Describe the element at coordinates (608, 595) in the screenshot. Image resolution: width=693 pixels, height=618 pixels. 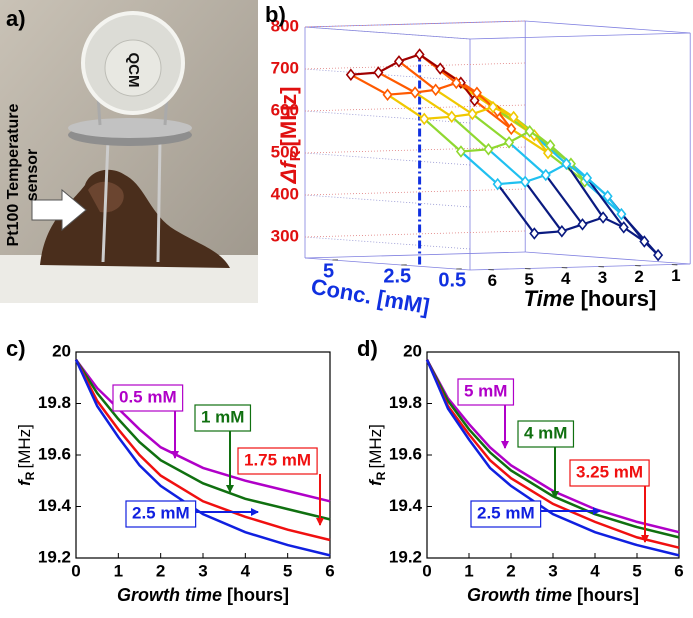
I see `x-label-unit: [hours]` at that location.